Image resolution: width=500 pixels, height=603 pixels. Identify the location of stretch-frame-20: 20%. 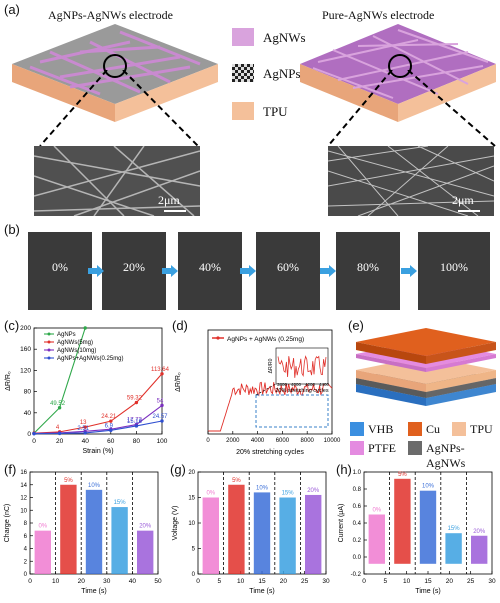
(134, 271).